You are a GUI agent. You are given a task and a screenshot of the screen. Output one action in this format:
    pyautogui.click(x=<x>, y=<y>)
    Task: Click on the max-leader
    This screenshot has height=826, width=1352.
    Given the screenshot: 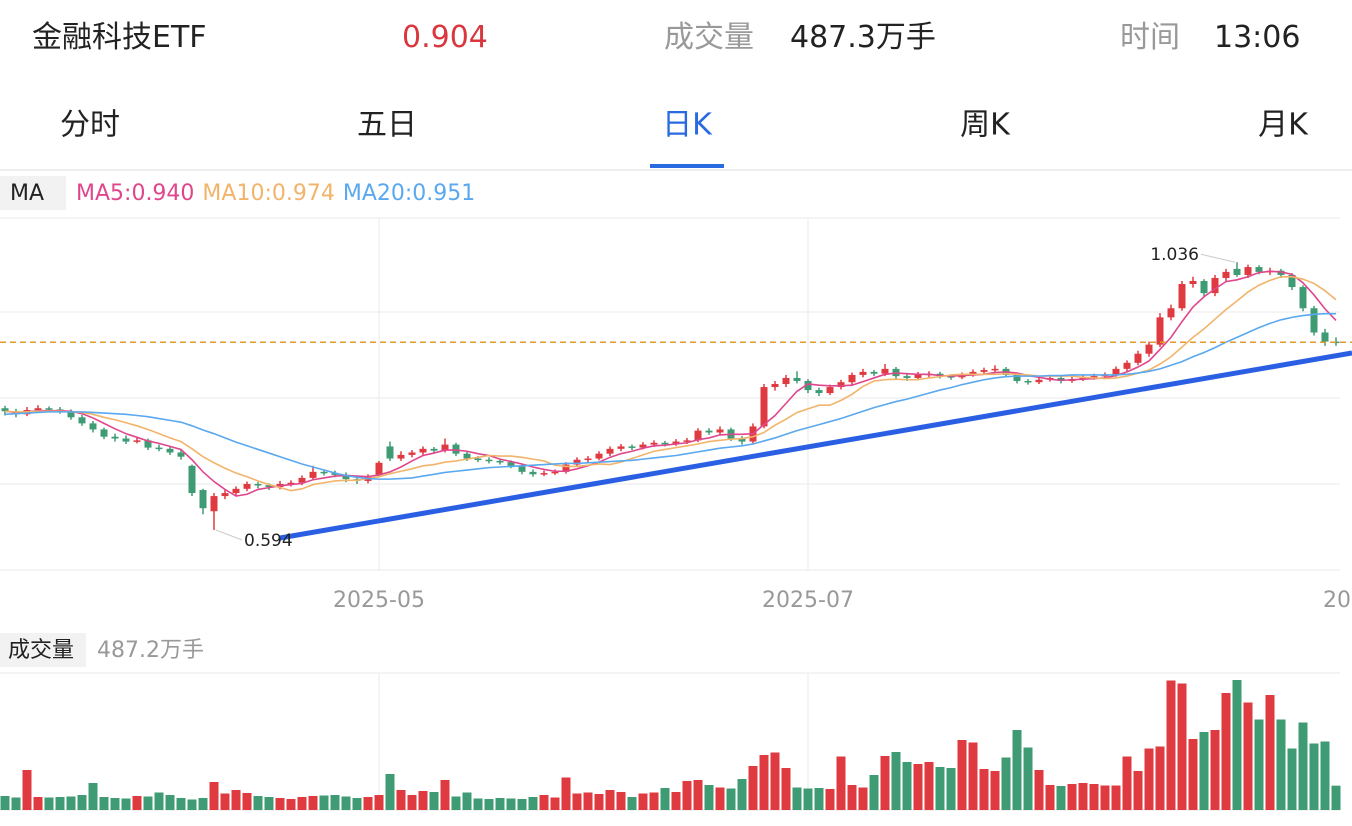 What is the action you would take?
    pyautogui.click(x=1218, y=258)
    